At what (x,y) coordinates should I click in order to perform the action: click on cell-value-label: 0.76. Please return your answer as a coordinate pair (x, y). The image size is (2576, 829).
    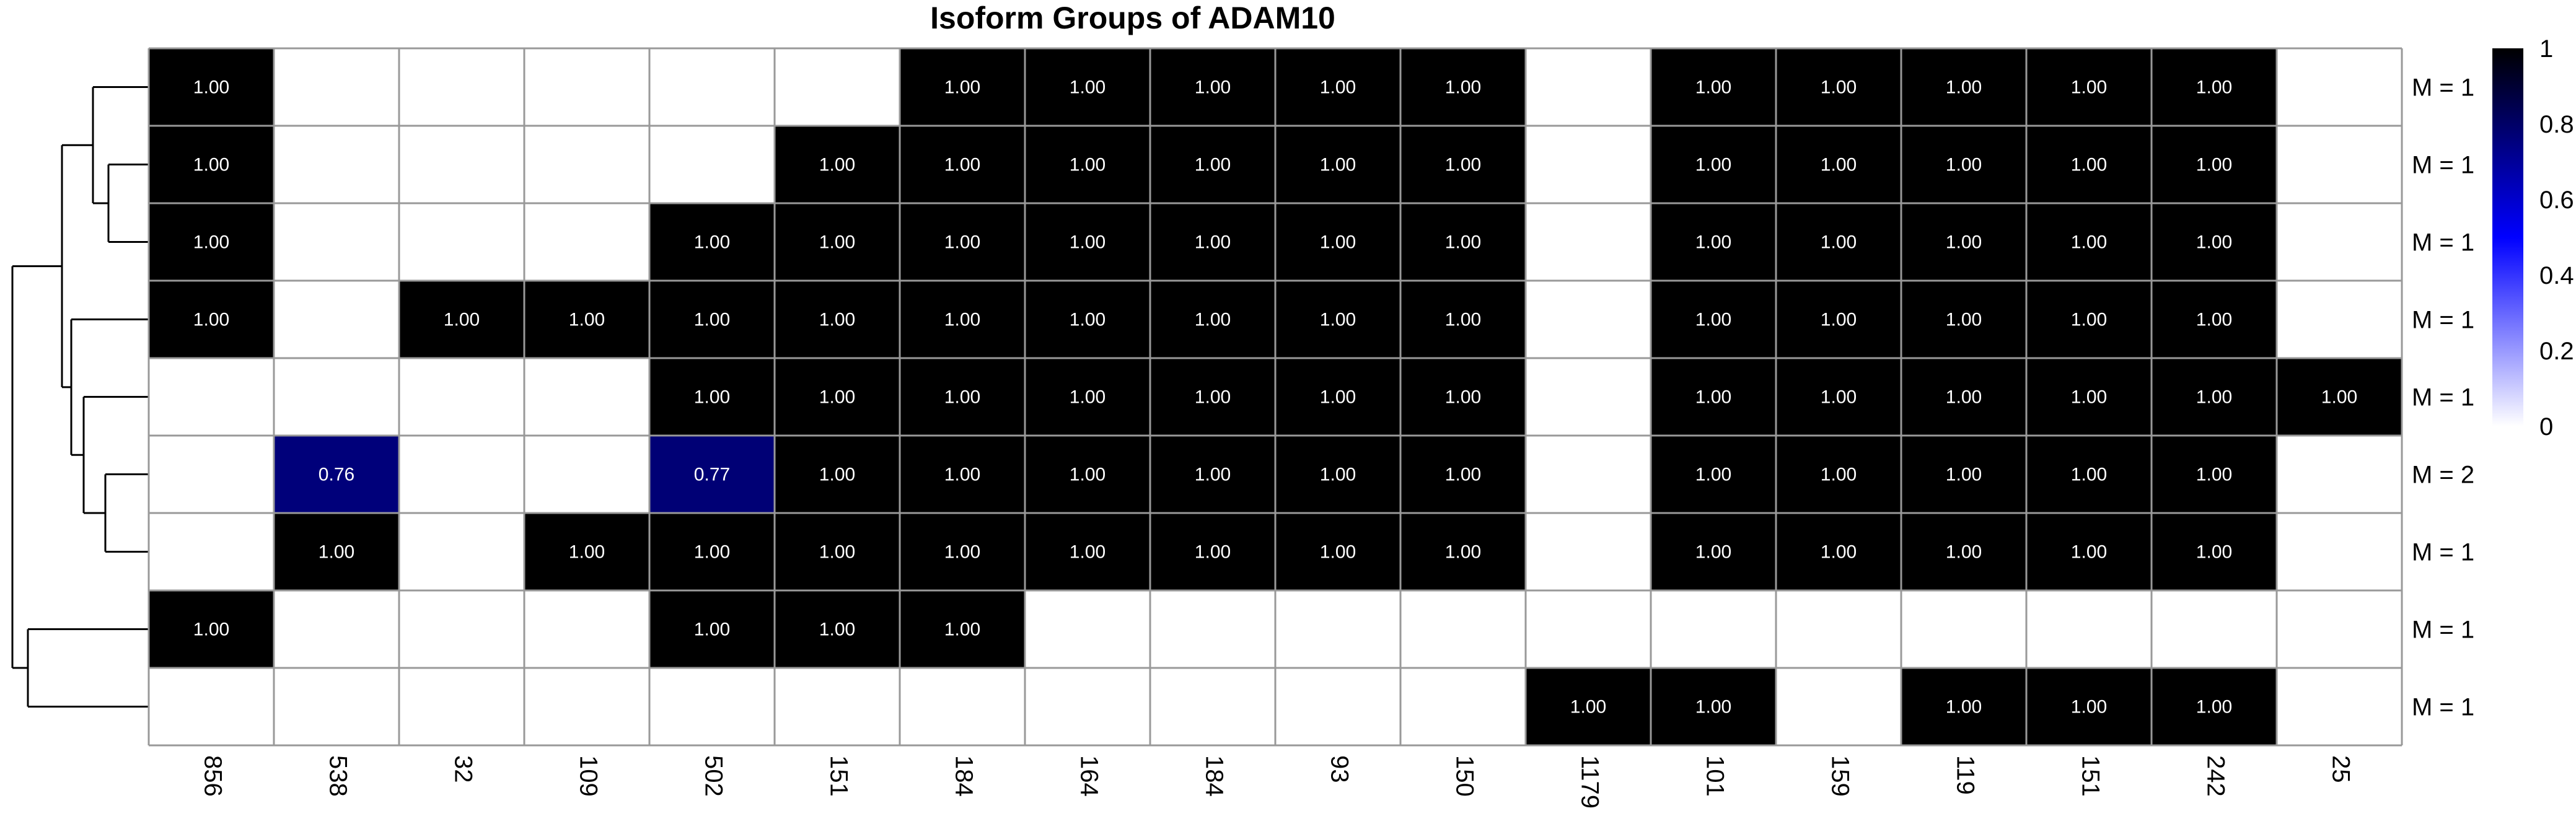
    Looking at the image, I should click on (336, 475).